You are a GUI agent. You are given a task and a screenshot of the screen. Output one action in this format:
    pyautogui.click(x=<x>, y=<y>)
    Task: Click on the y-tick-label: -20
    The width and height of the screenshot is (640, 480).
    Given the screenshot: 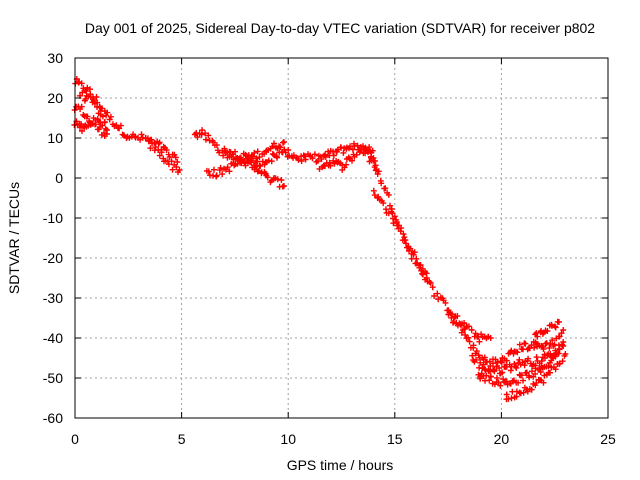 What is the action you would take?
    pyautogui.click(x=53, y=258)
    